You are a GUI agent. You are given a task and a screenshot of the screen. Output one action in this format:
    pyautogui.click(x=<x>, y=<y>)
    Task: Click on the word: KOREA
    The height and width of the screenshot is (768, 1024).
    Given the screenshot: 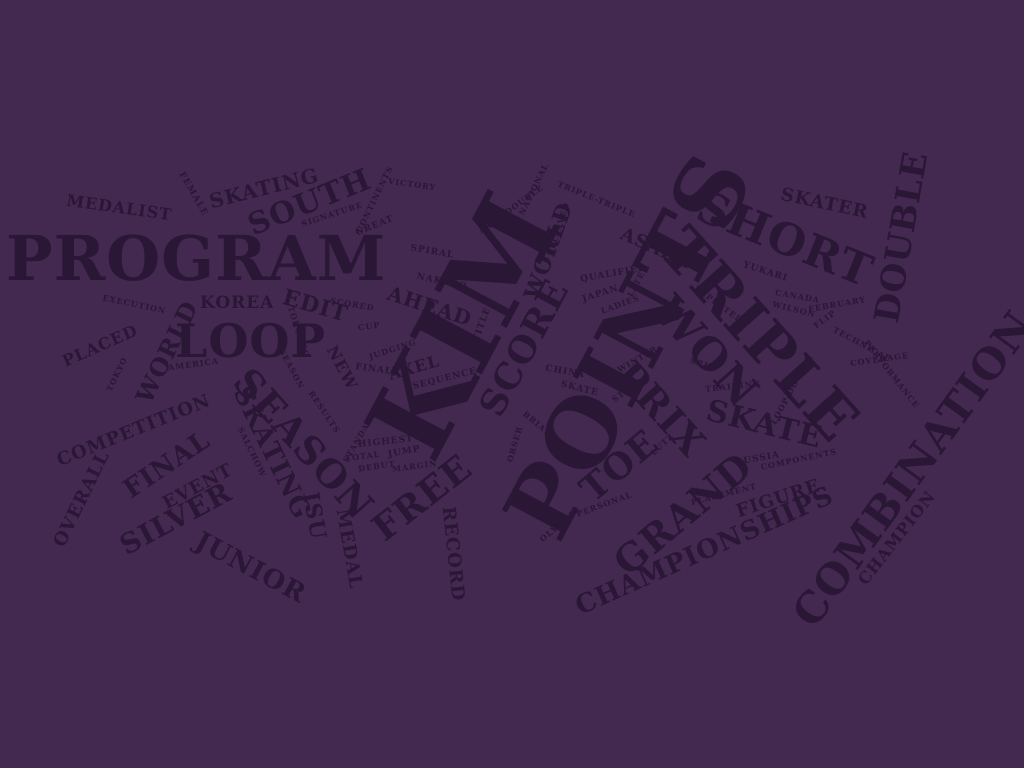 What is the action you would take?
    pyautogui.click(x=237, y=303)
    